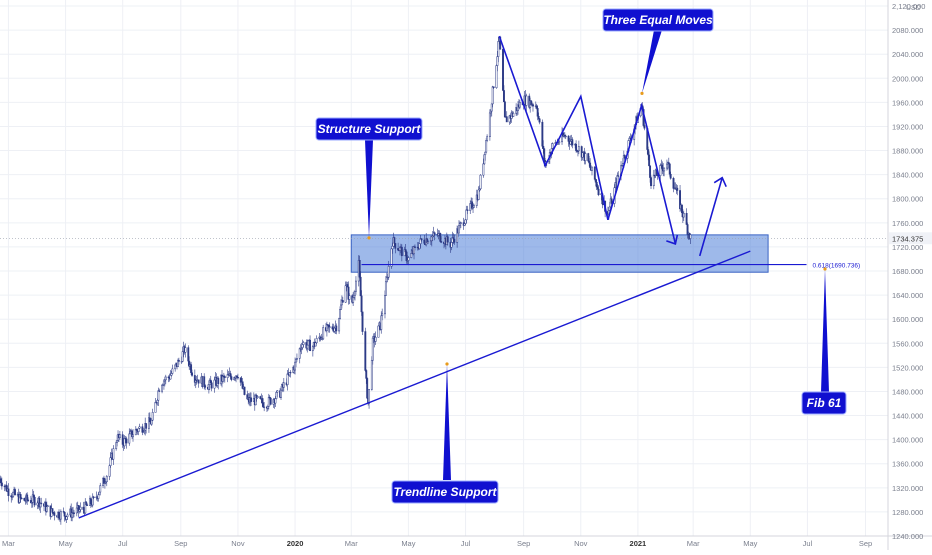 The width and height of the screenshot is (932, 555). Describe the element at coordinates (658, 20) in the screenshot. I see `three-equal-moves-callout: Three Equal Moves` at that location.